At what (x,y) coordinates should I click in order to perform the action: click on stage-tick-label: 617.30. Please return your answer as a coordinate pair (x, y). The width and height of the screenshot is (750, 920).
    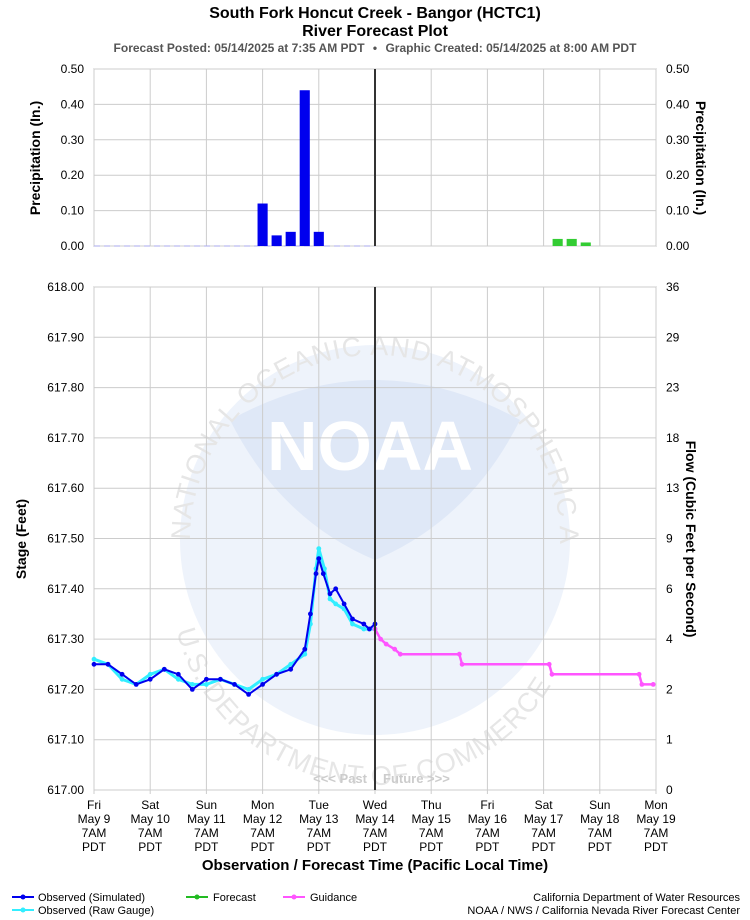
    Looking at the image, I should click on (65, 639).